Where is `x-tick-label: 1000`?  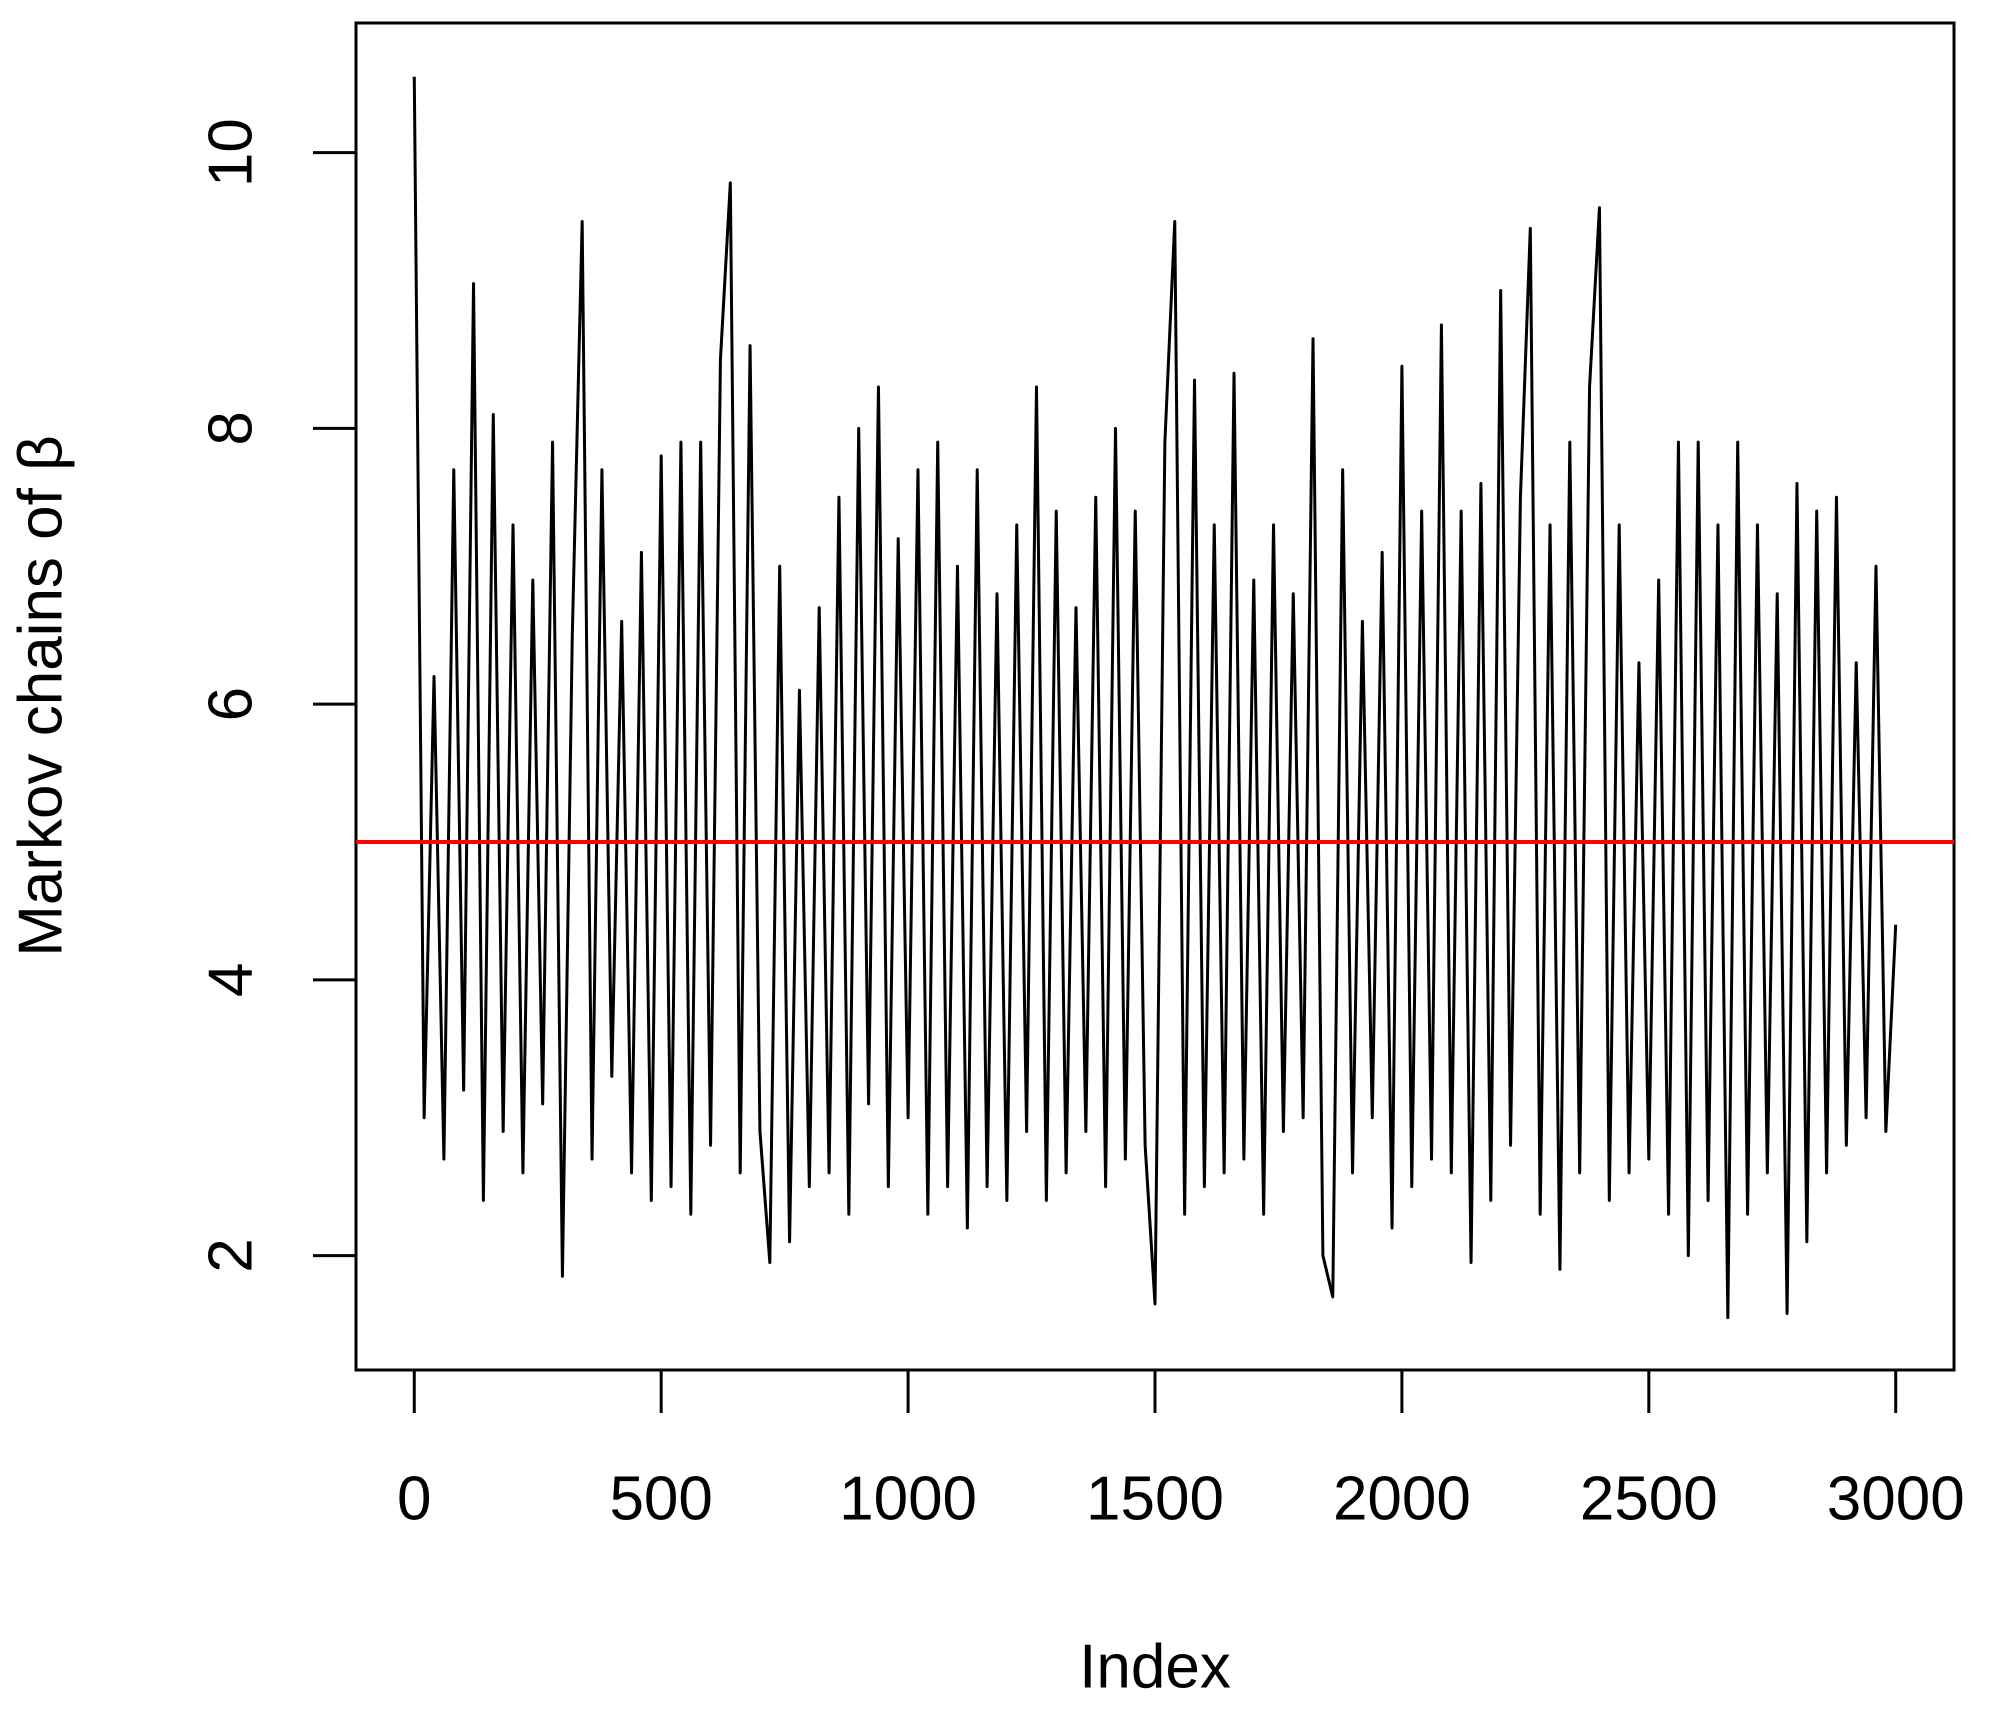 x-tick-label: 1000 is located at coordinates (908, 1498).